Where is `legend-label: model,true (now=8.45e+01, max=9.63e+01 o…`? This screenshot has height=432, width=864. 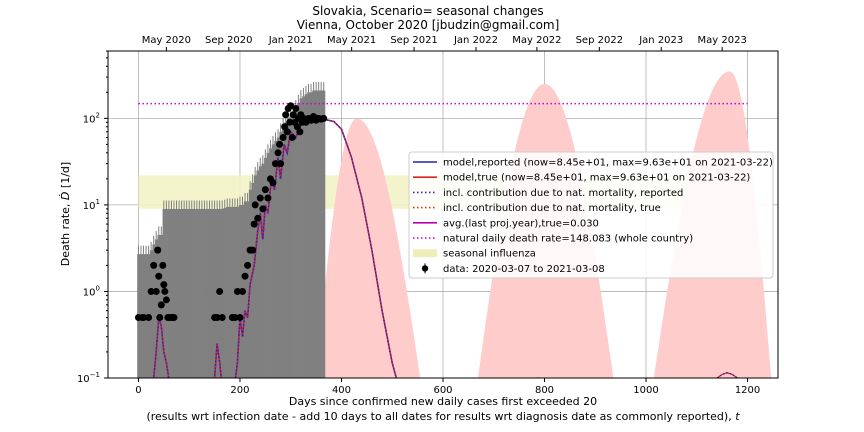
legend-label: model,true (now=8.45e+01, max=9.63e+01 o… is located at coordinates (596, 178).